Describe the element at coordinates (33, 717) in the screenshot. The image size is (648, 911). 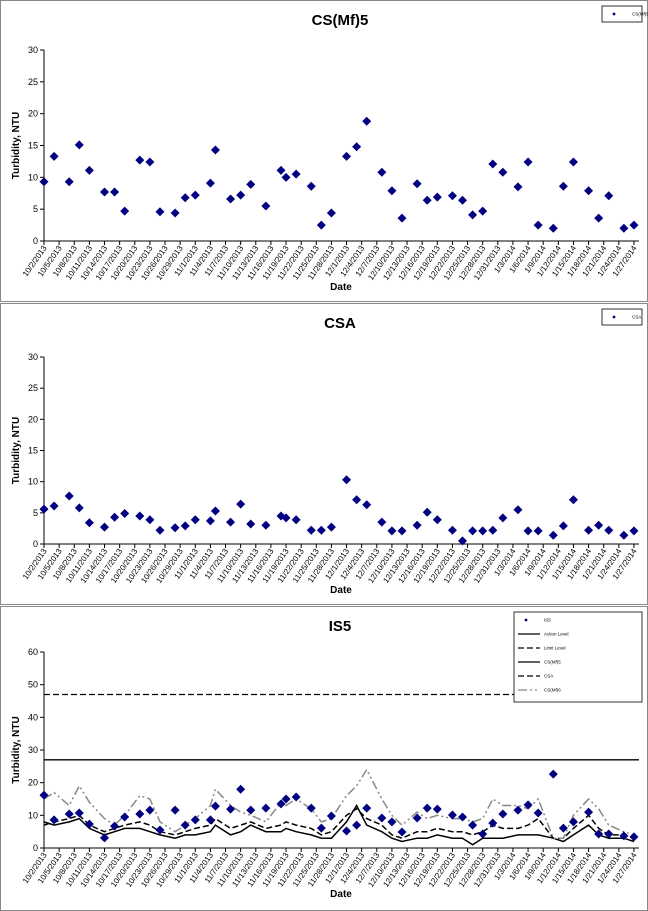
I see `y-tick-label: 40` at that location.